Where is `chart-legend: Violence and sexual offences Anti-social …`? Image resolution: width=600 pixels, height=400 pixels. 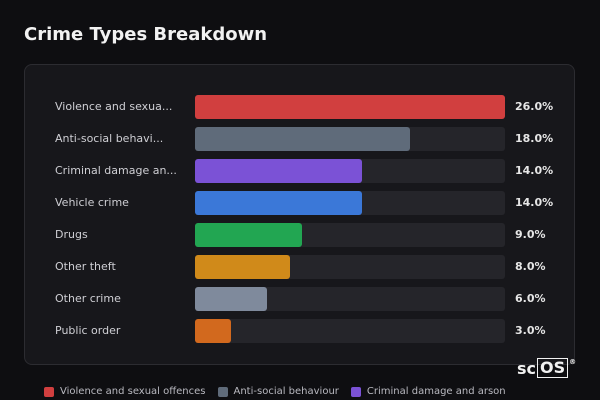
chart-legend: Violence and sexual offences Anti-social … is located at coordinates (275, 391).